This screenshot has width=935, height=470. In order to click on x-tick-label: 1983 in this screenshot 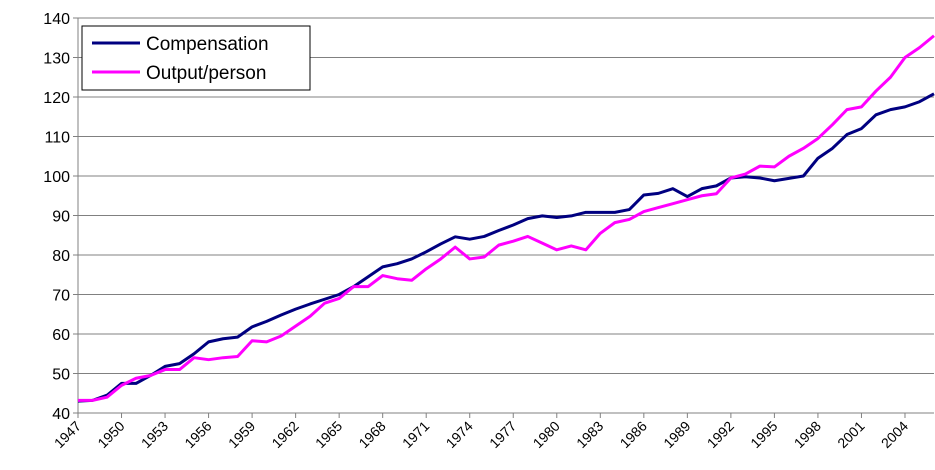, I will do `click(589, 434)`.